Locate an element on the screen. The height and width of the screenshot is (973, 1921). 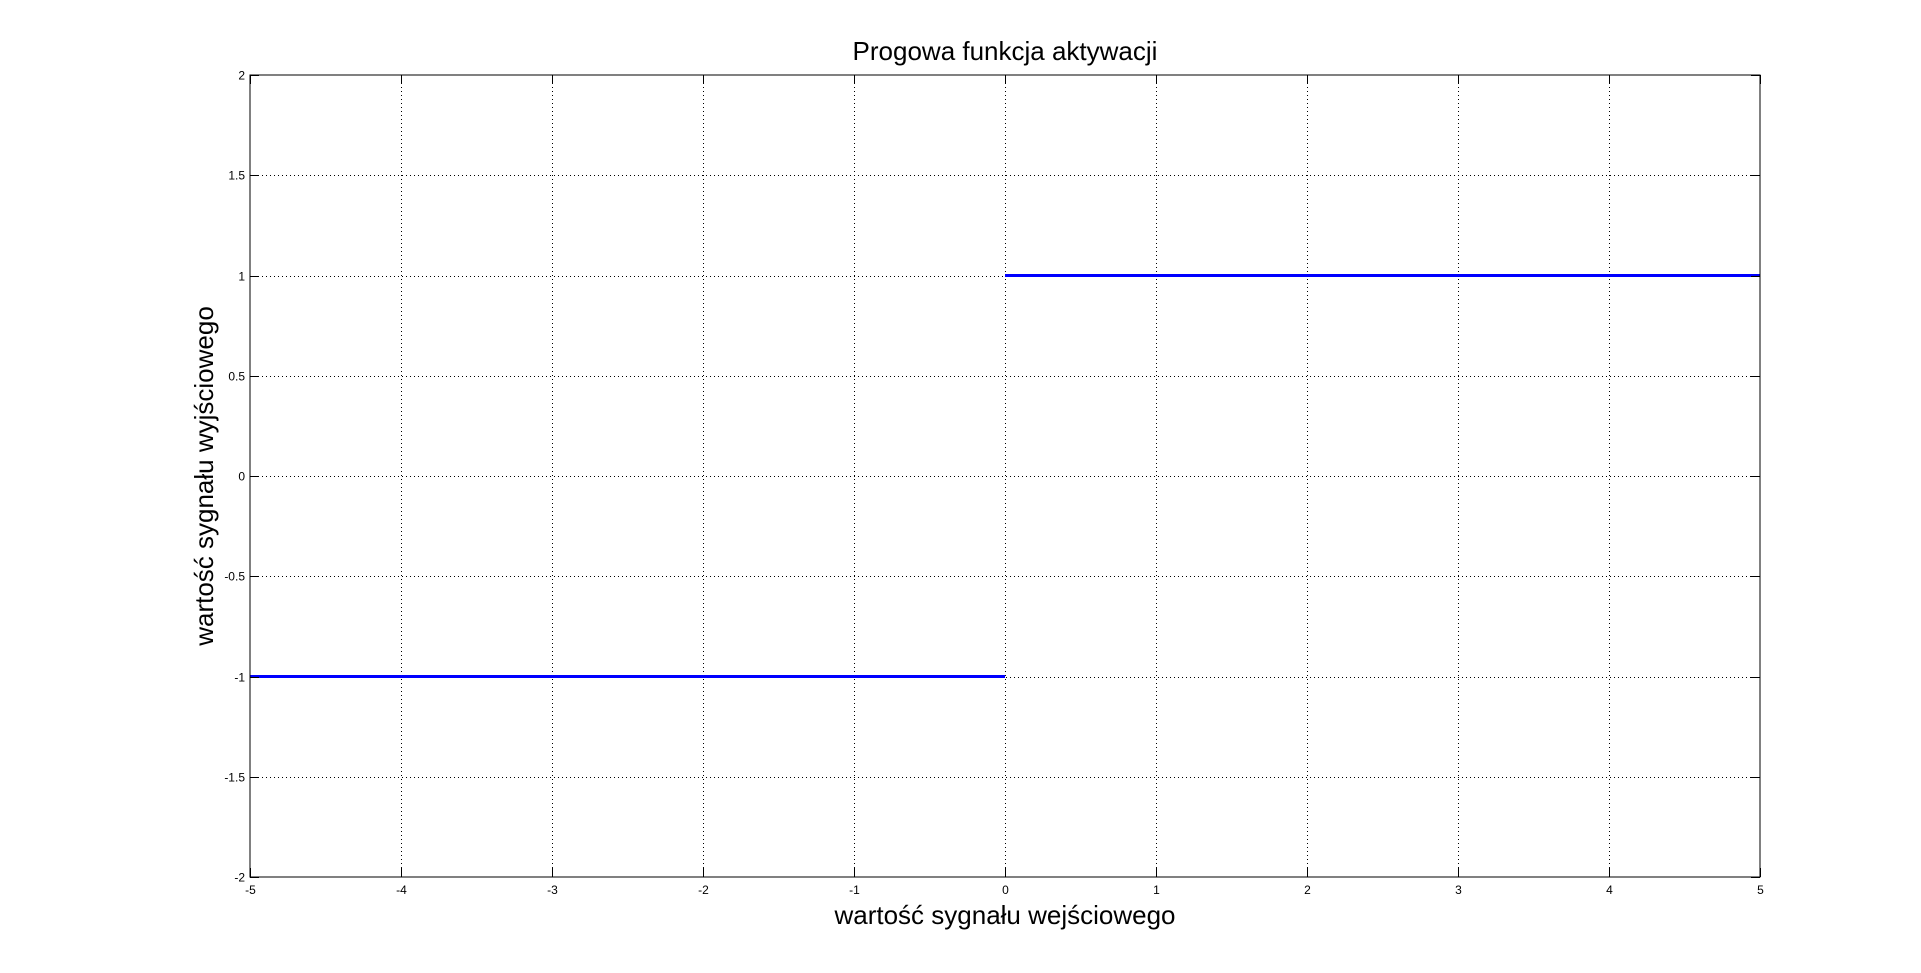
x-tick-label: 5 is located at coordinates (1760, 890).